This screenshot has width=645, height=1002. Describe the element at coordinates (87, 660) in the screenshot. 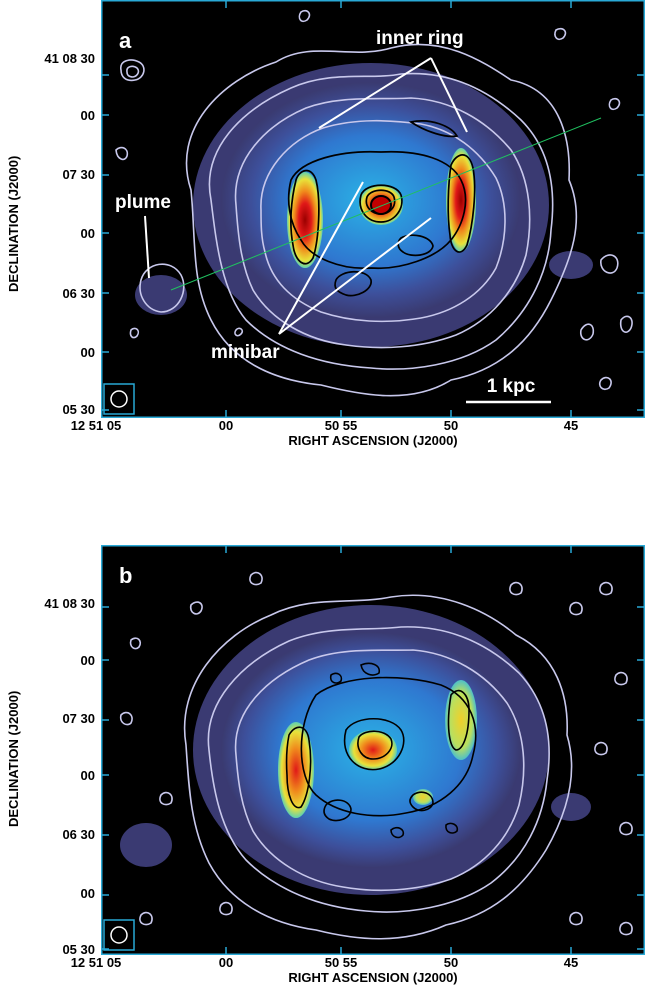

I see `panel-b-ytick-1: 00` at that location.